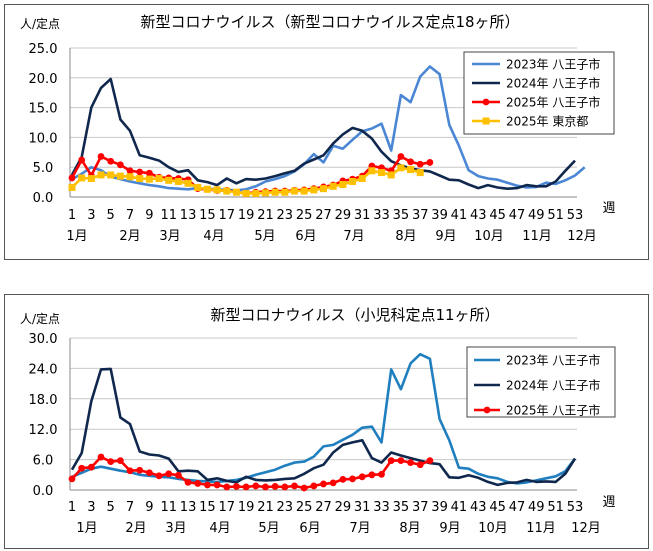  What do you see at coordinates (555, 507) in the screenshot?
I see `x-tick-label: 51` at bounding box center [555, 507].